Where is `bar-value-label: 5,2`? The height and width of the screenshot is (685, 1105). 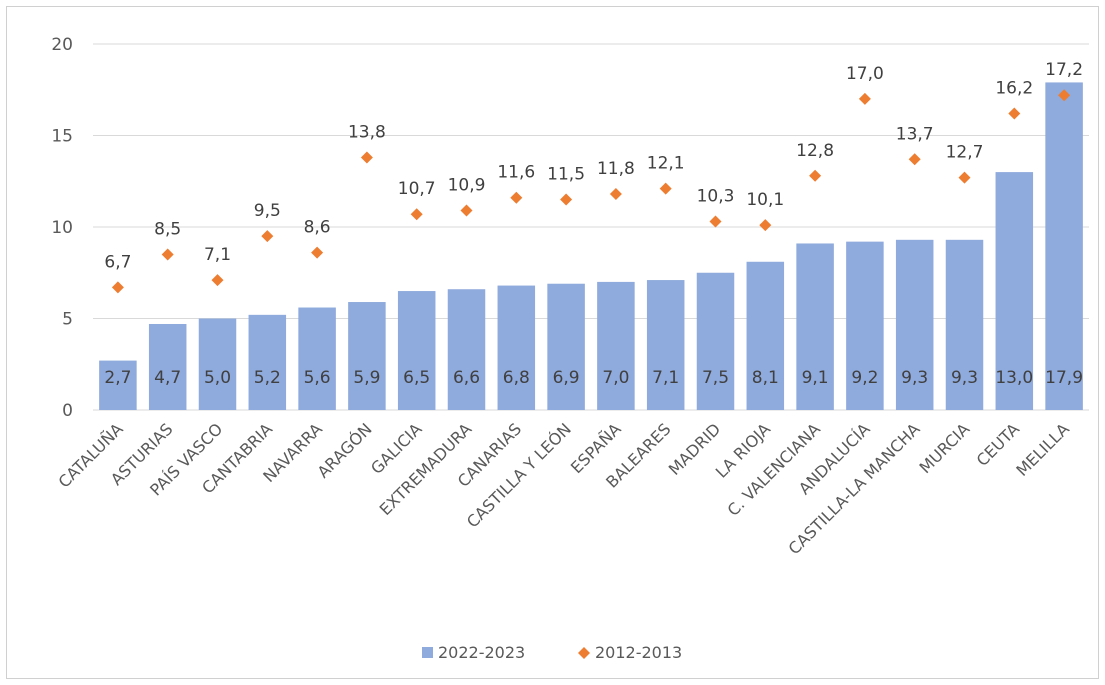 bar-value-label: 5,2 is located at coordinates (267, 378).